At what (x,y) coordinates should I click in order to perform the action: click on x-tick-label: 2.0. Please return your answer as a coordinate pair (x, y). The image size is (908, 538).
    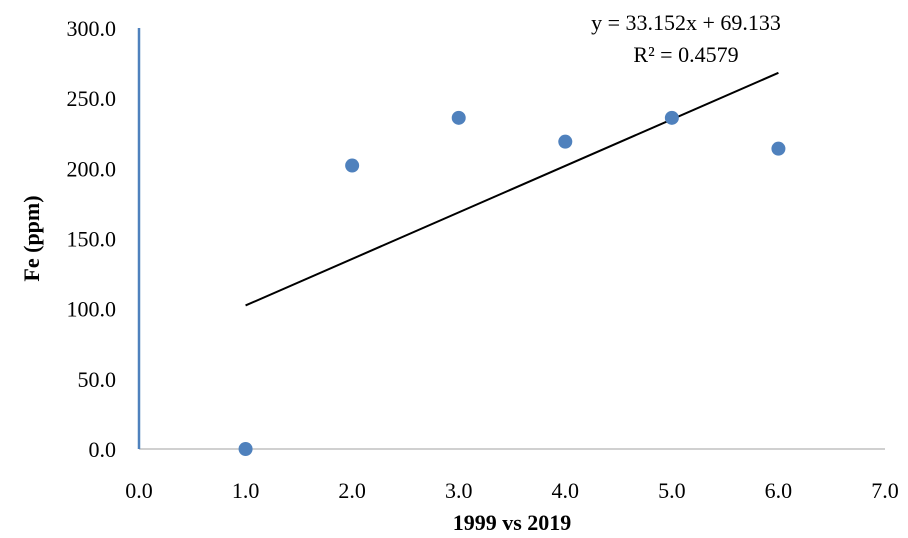
    Looking at the image, I should click on (352, 490).